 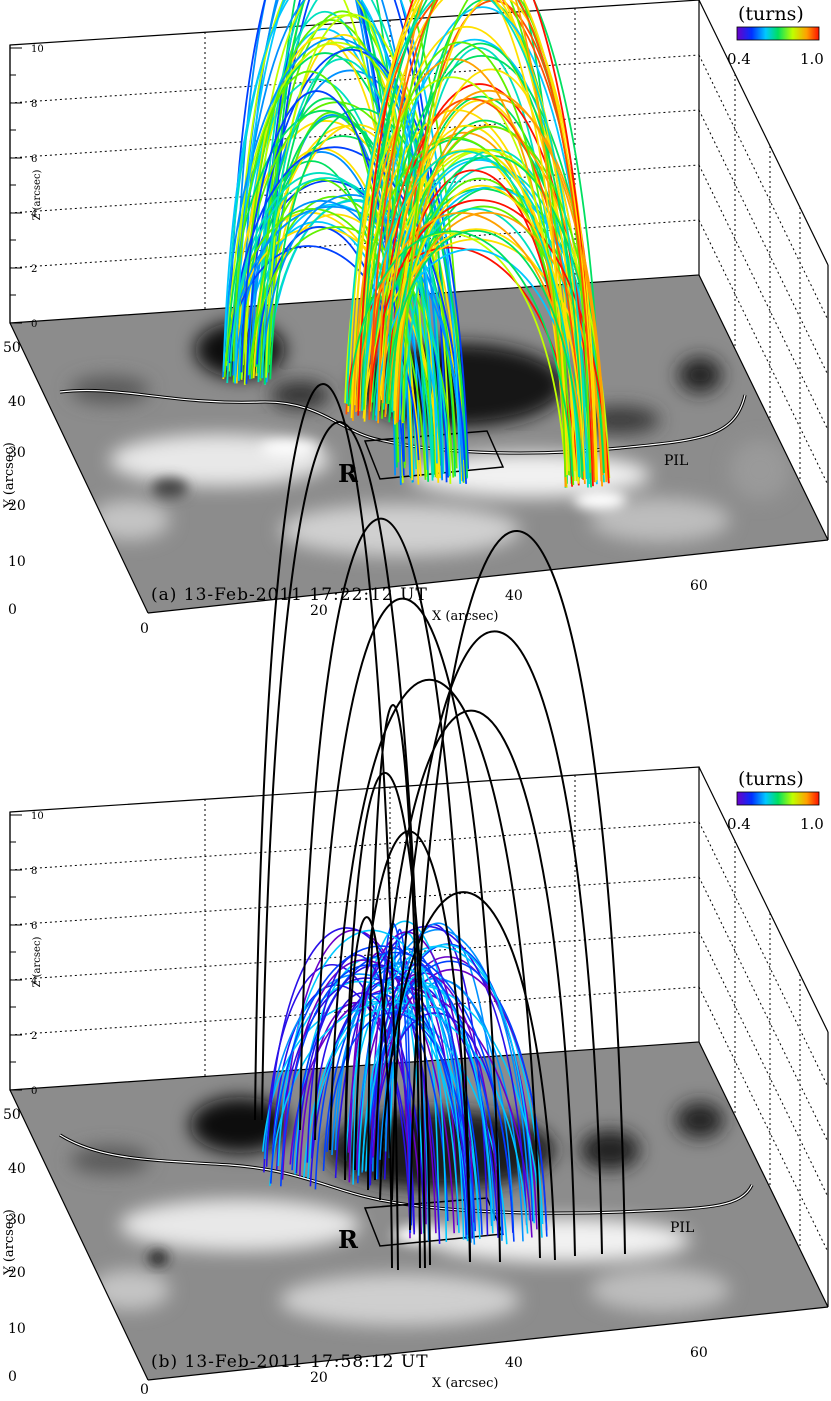 What do you see at coordinates (319, 1378) in the screenshot?
I see `x-tick-20: 20` at bounding box center [319, 1378].